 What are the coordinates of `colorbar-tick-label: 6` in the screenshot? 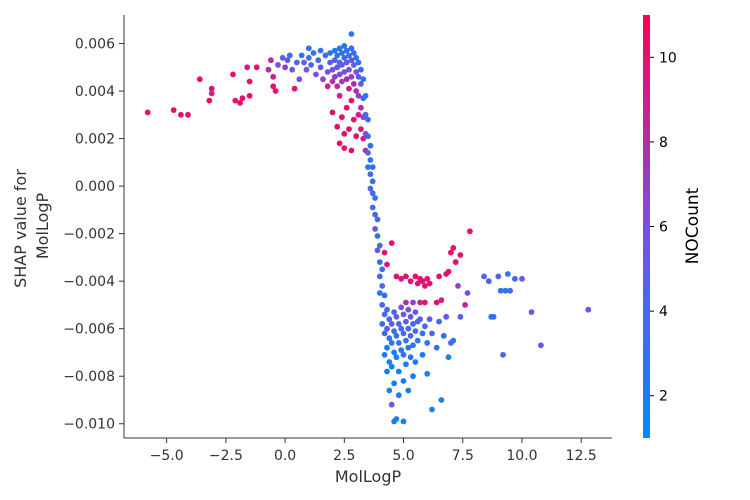 It's located at (663, 228).